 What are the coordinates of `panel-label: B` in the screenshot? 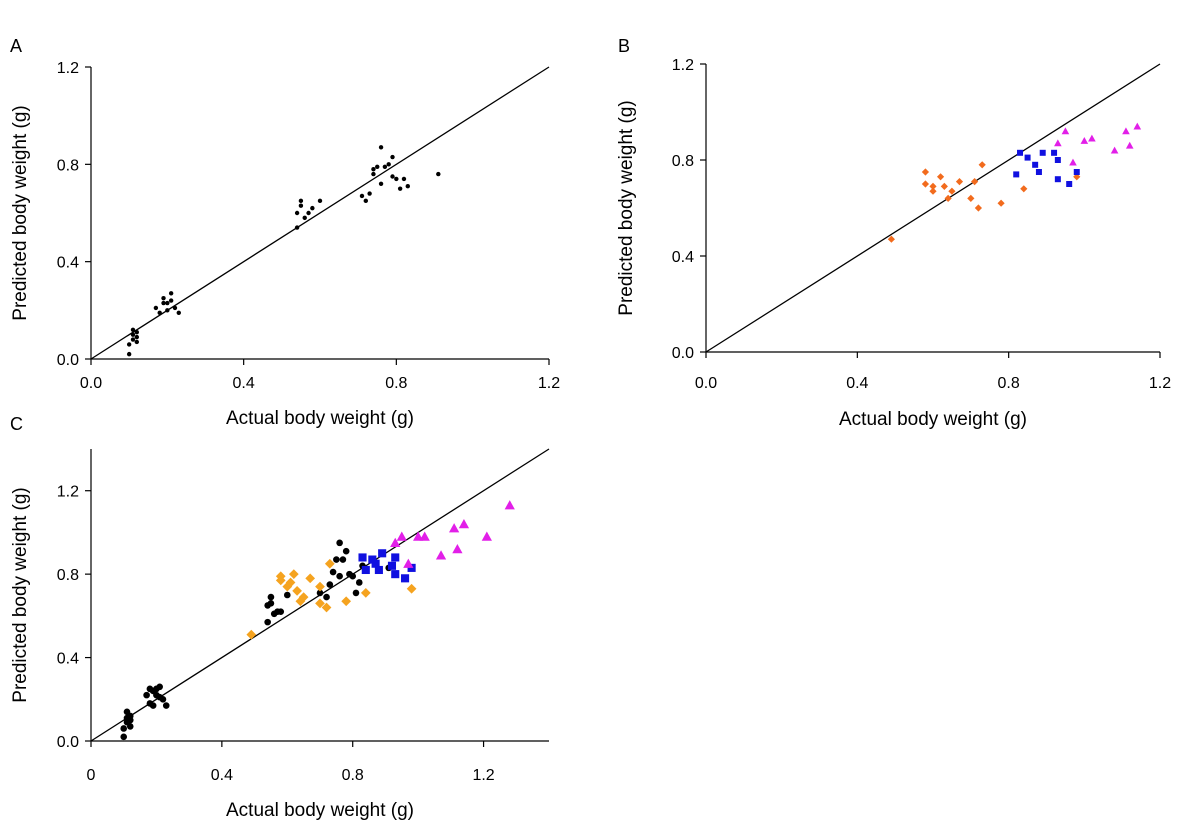 It's located at (624, 46).